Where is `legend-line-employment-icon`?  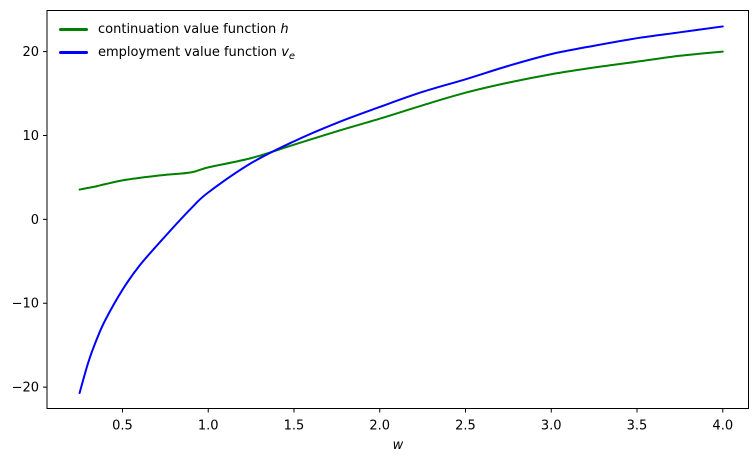 legend-line-employment-icon is located at coordinates (73, 52).